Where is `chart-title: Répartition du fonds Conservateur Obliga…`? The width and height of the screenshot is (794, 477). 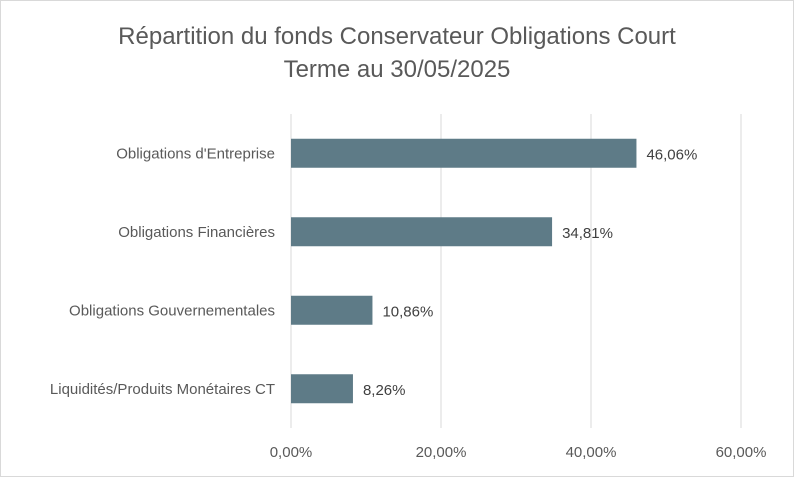 chart-title: Répartition du fonds Conservateur Obliga… is located at coordinates (397, 53).